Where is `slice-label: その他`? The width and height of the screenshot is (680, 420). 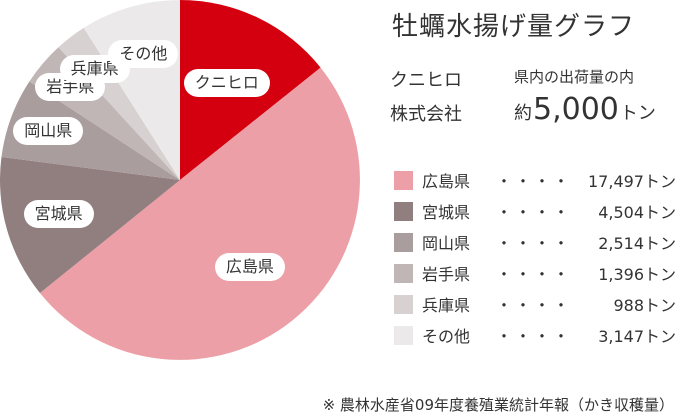
slice-label: その他 is located at coordinates (143, 53).